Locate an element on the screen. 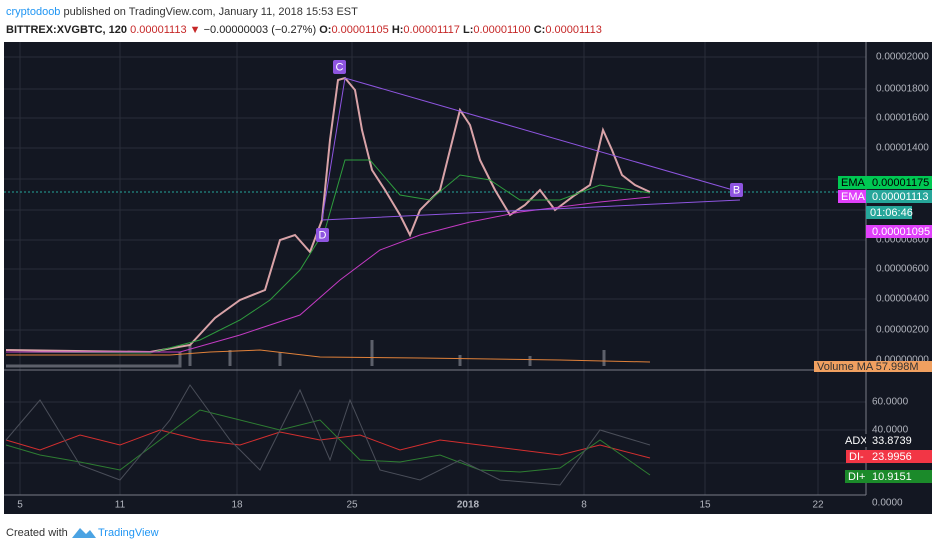 This screenshot has width=932, height=555. di-minus-tag is located at coordinates (856, 456).